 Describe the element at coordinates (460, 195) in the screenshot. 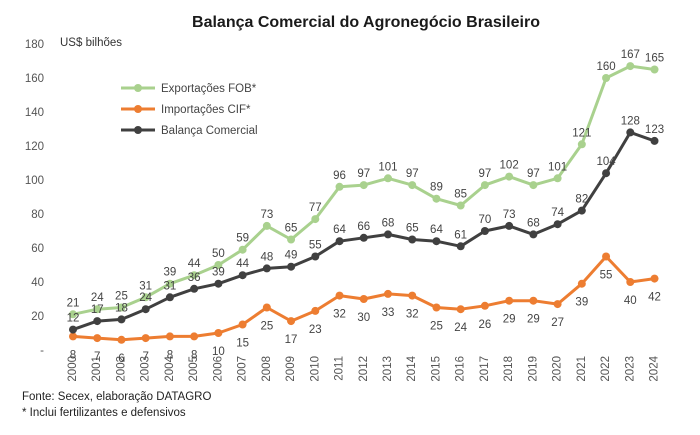

I see `data-label: 85` at that location.